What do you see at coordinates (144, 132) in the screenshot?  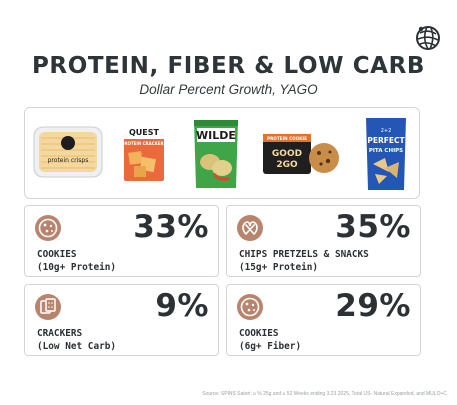 I see `product-text: QUEST` at bounding box center [144, 132].